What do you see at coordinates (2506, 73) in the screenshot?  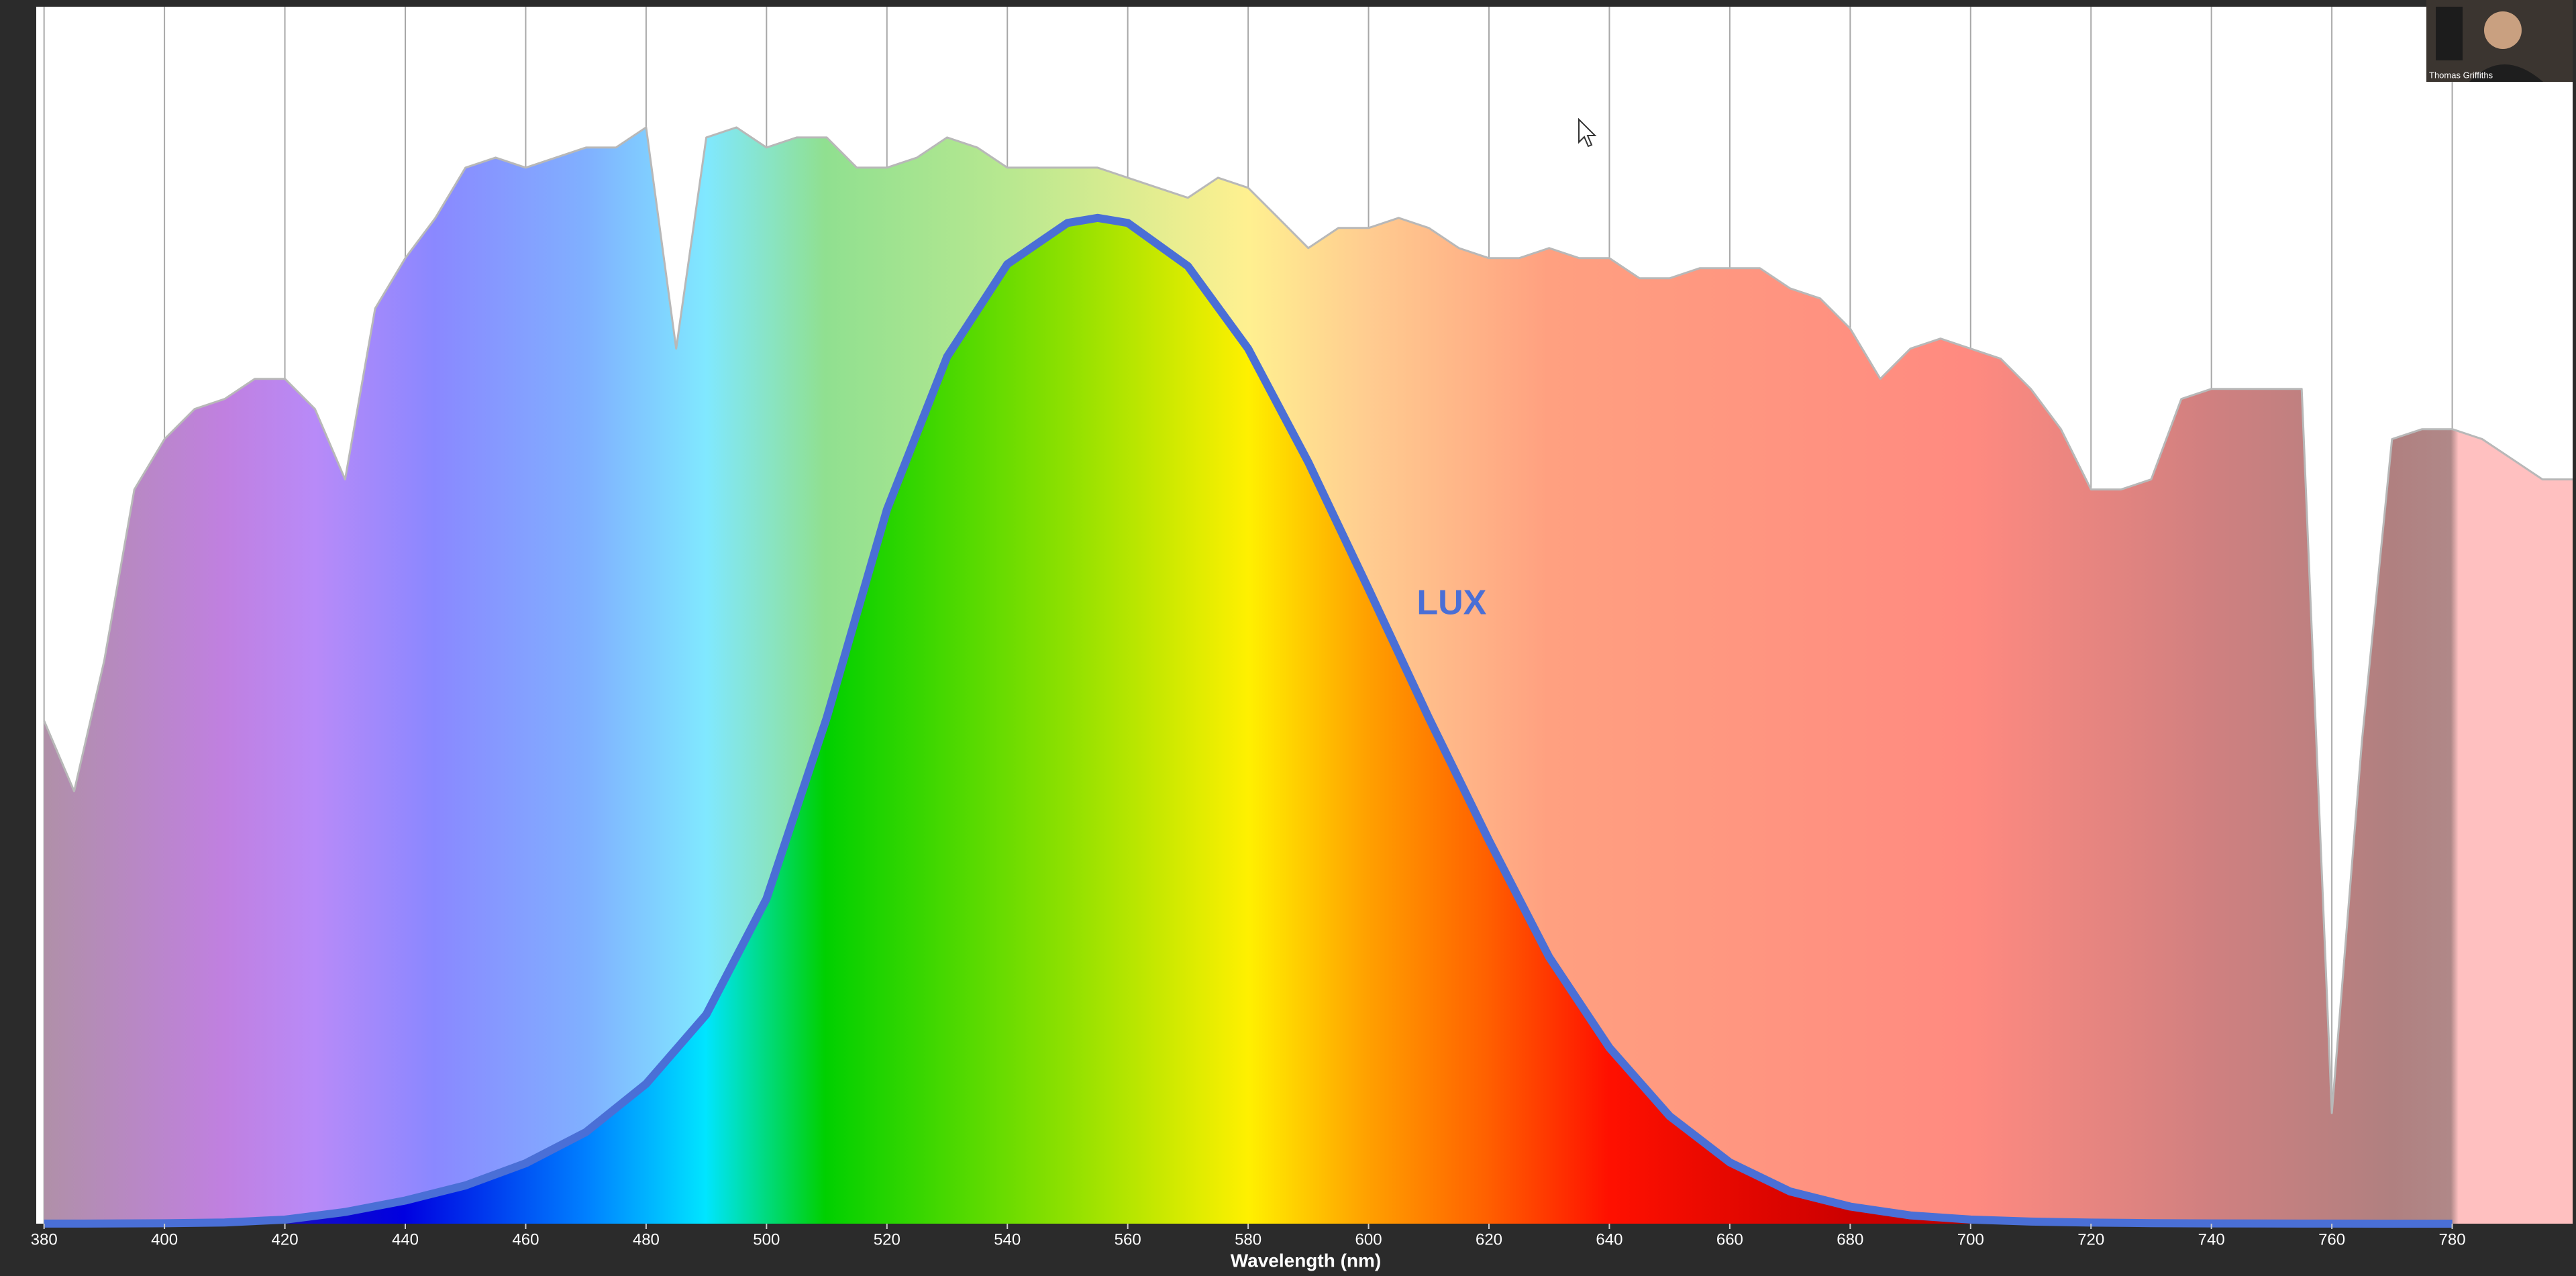 I see `webcam-body` at bounding box center [2506, 73].